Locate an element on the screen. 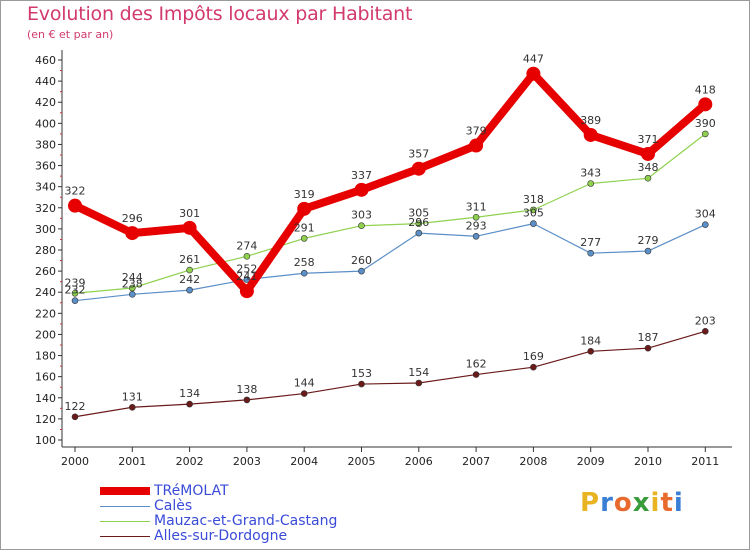 The width and height of the screenshot is (750, 550). data-label: 303 is located at coordinates (361, 215).